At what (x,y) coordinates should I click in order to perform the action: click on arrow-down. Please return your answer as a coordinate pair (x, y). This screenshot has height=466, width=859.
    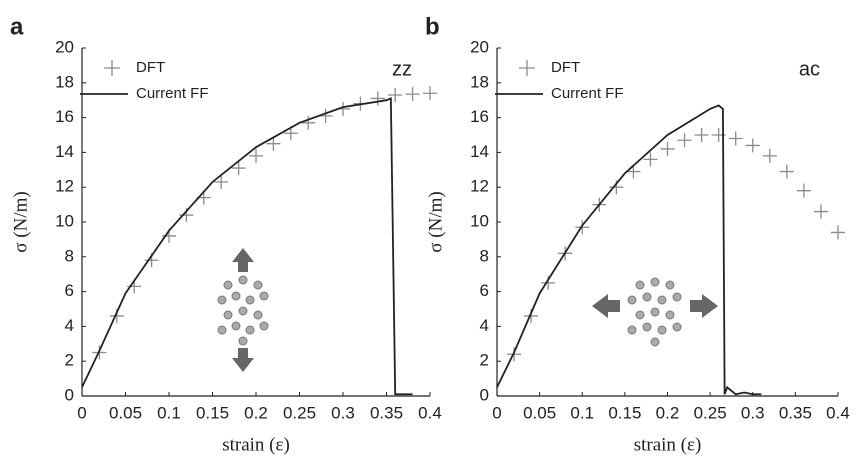
    Looking at the image, I should click on (243, 360).